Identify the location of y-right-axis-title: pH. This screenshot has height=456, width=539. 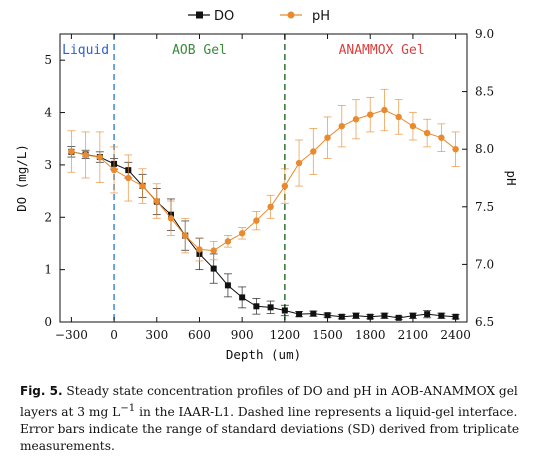
(511, 177).